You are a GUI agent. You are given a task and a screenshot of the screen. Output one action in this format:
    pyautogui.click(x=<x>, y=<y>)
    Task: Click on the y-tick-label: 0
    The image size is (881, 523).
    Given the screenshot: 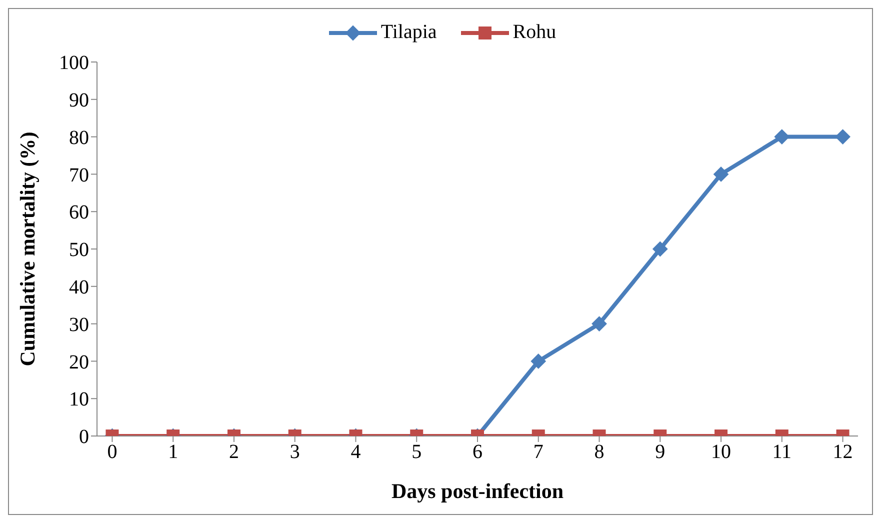 What is the action you would take?
    pyautogui.click(x=84, y=437)
    